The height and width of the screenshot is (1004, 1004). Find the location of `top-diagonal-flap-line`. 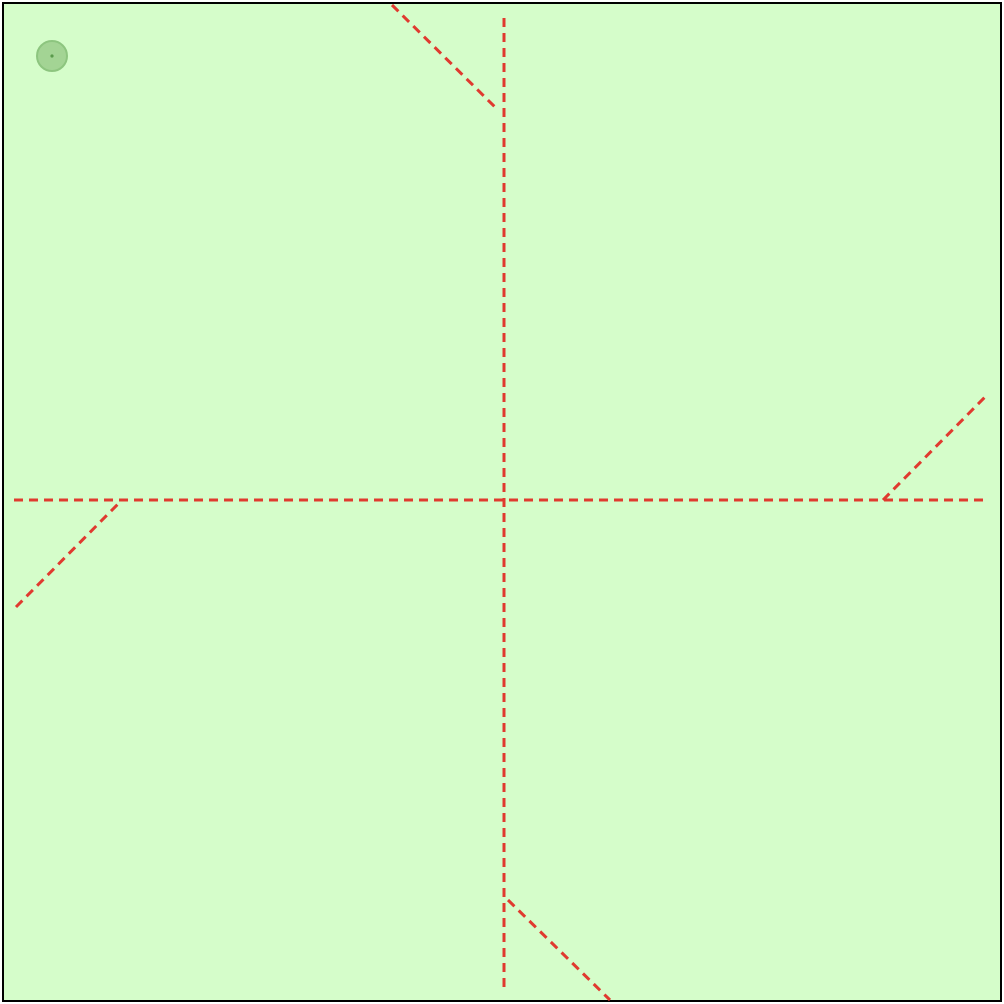

top-diagonal-flap-line is located at coordinates (445, 57).